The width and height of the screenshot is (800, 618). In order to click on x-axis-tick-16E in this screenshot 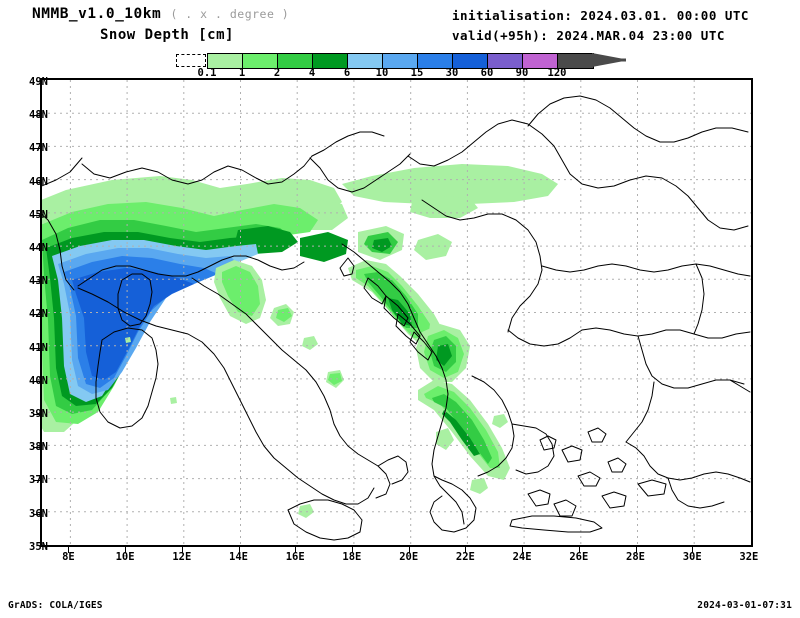, I will do `click(296, 550)`.